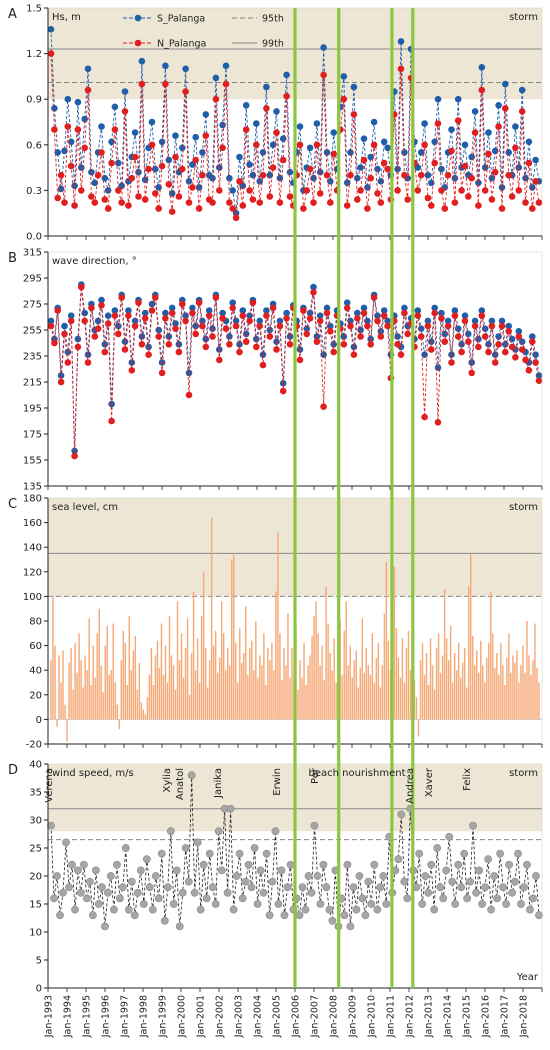  What do you see at coordinates (34, 9) in the screenshot?
I see `y-tick-label: 1.5` at bounding box center [34, 9].